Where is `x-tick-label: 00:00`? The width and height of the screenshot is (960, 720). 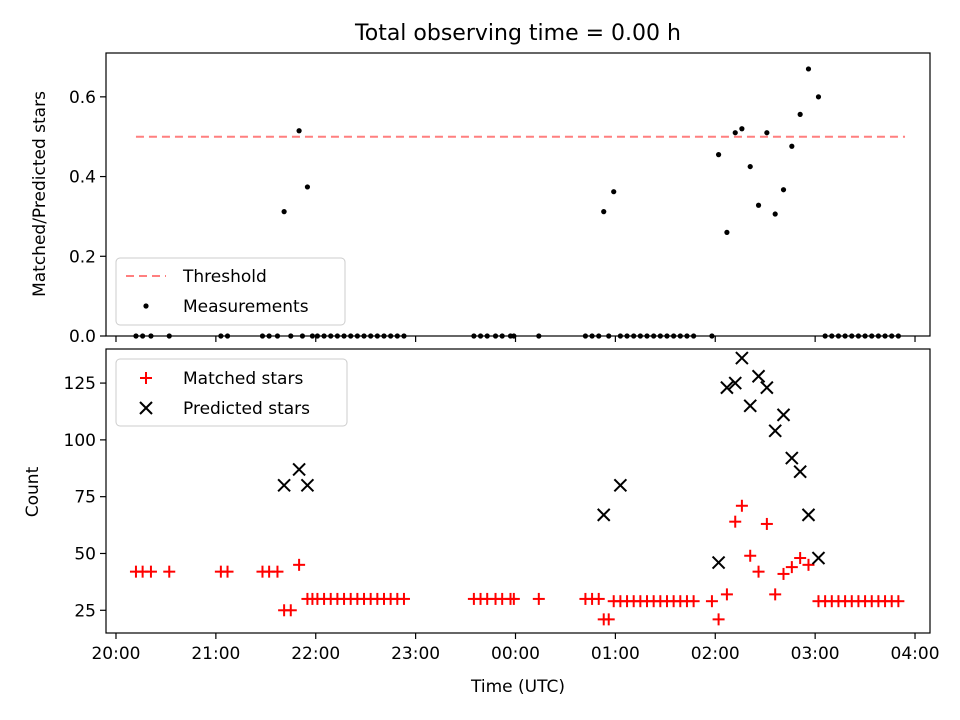
x-tick-label: 00:00 is located at coordinates (515, 654).